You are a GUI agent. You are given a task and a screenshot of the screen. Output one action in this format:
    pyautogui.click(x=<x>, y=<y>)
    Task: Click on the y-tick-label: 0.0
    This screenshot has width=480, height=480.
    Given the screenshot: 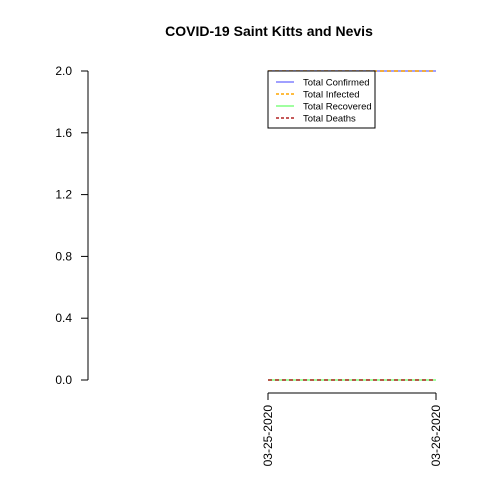 What is the action you would take?
    pyautogui.click(x=63, y=380)
    